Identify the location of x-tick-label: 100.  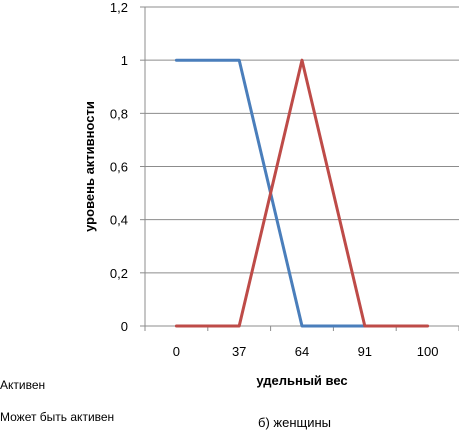
(428, 351).